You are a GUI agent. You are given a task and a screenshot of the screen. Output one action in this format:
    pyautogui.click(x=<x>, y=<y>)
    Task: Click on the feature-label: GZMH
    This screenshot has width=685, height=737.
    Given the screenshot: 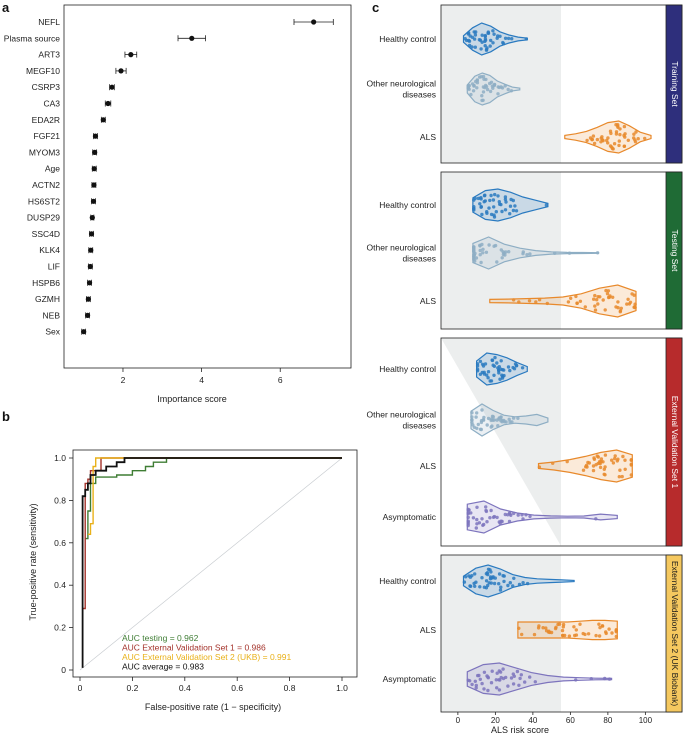 What is the action you would take?
    pyautogui.click(x=47, y=299)
    